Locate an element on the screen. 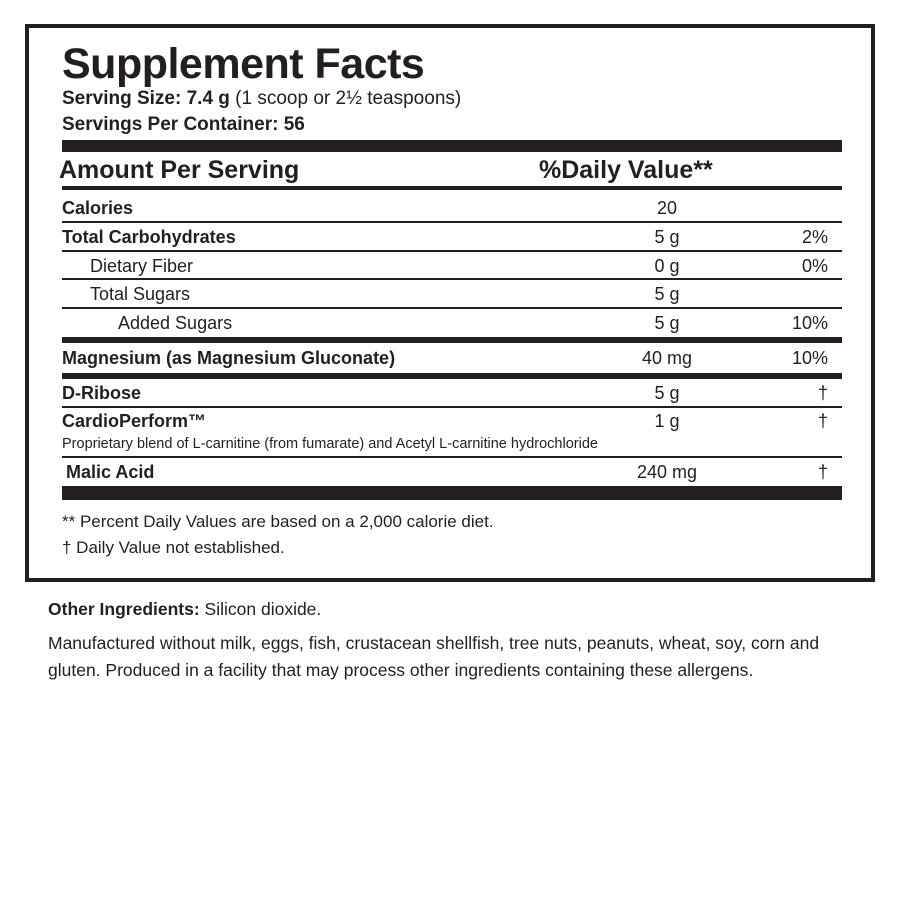  nutrient-dv: 0% is located at coordinates (814, 266).